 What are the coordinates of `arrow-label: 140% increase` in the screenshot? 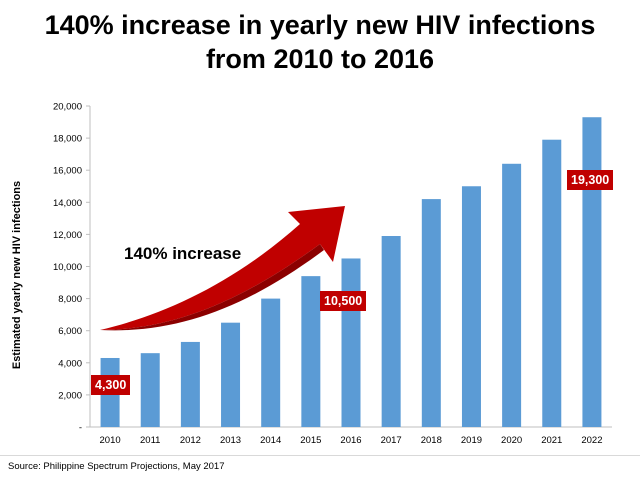 It's located at (183, 253).